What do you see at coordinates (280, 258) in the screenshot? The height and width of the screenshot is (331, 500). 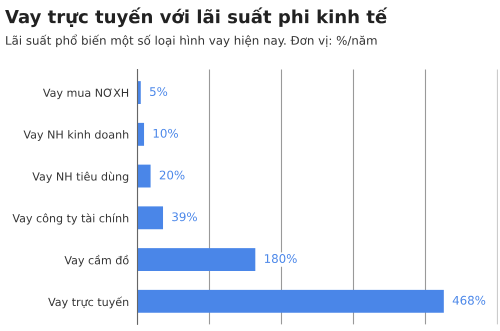 I see `data-label: 180%` at bounding box center [280, 258].